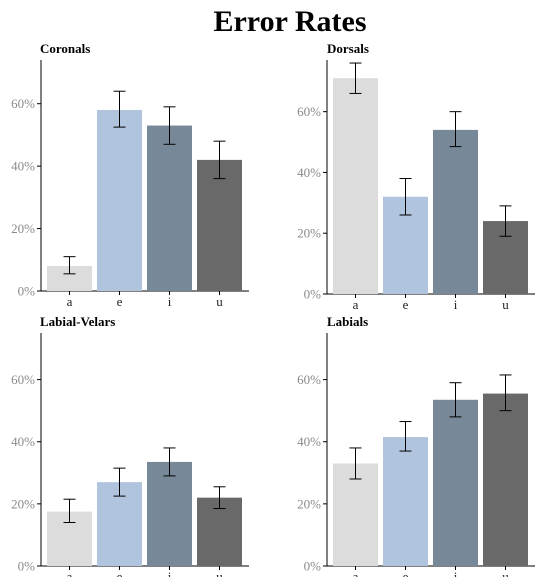 The width and height of the screenshot is (536, 577). I want to click on panel-title: Dorsals, so click(348, 48).